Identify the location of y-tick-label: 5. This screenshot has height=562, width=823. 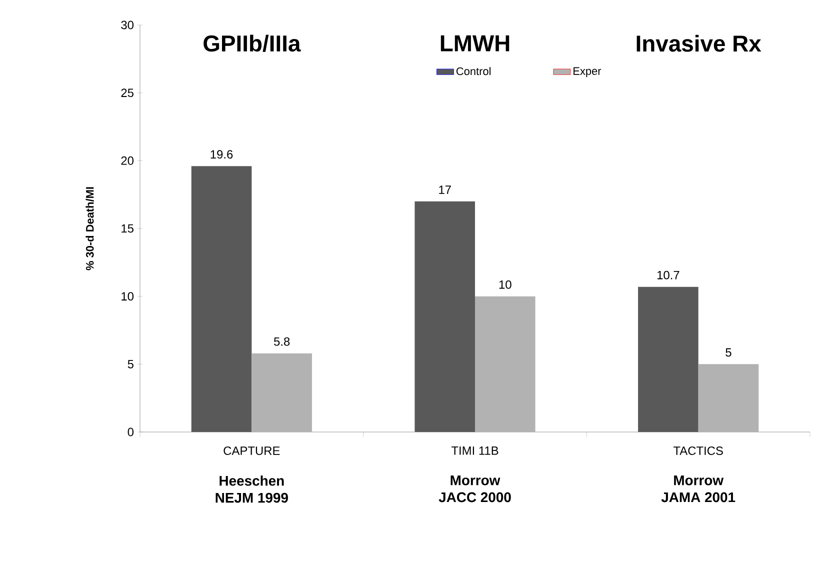
(131, 364).